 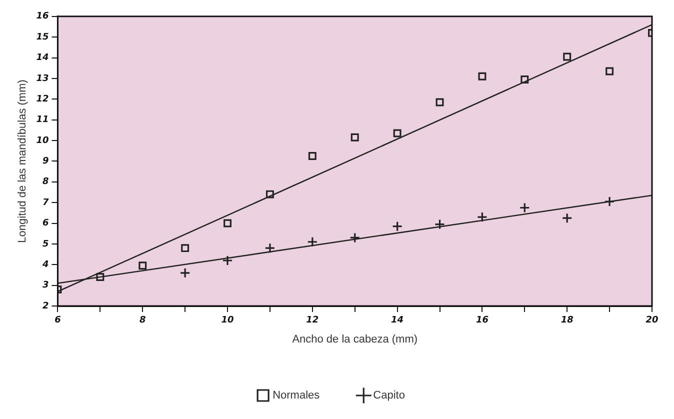 What do you see at coordinates (42, 79) in the screenshot?
I see `y-tick-label: 13` at bounding box center [42, 79].